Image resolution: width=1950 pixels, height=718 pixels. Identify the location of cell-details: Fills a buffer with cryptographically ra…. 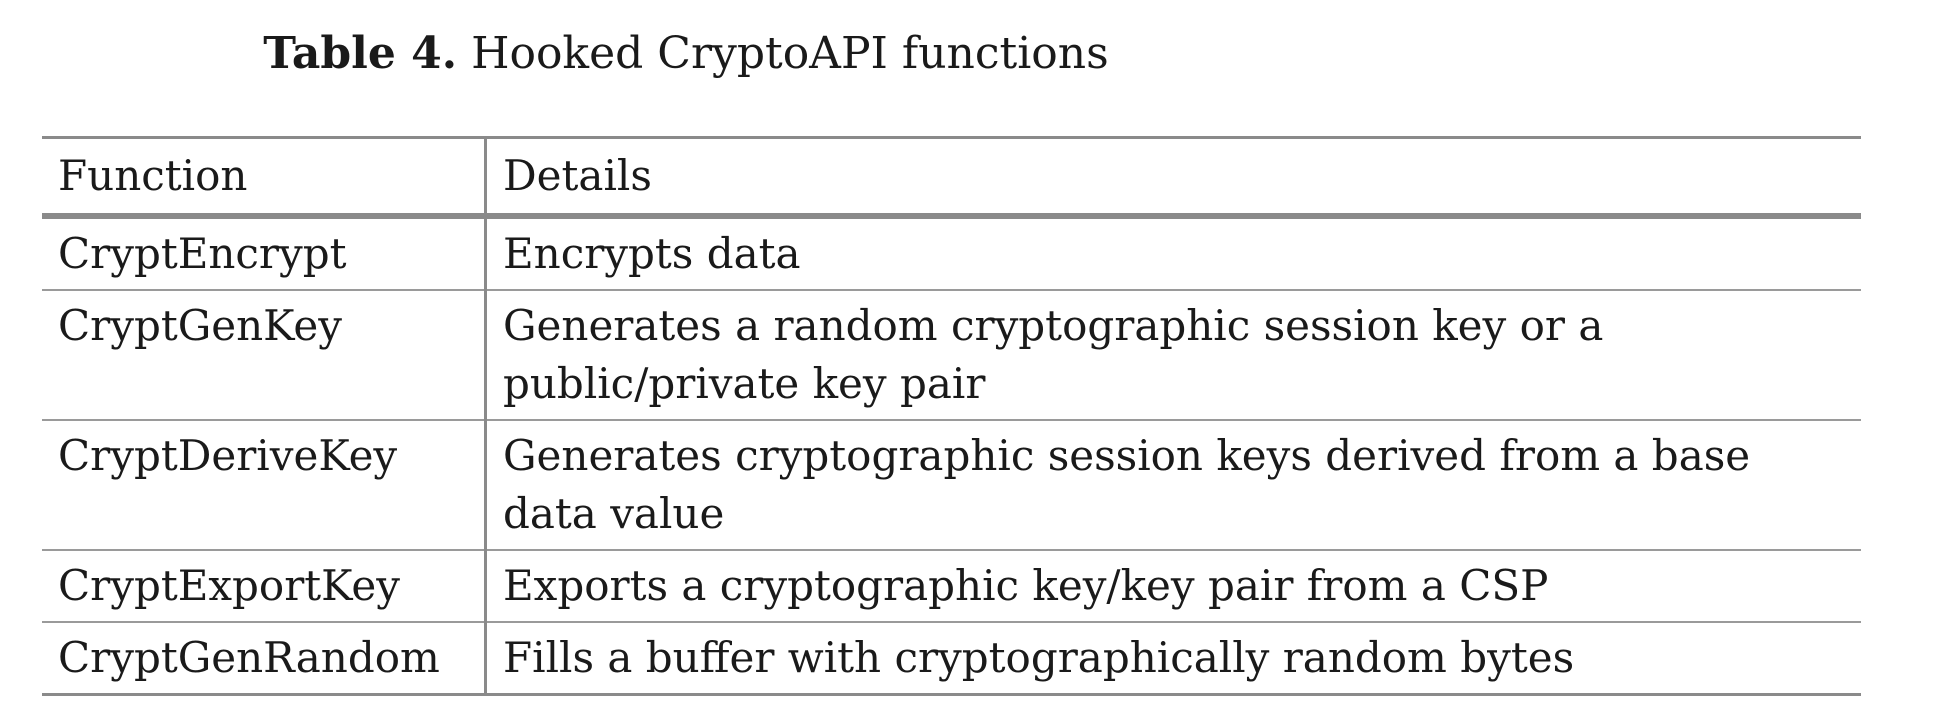
(1173, 658).